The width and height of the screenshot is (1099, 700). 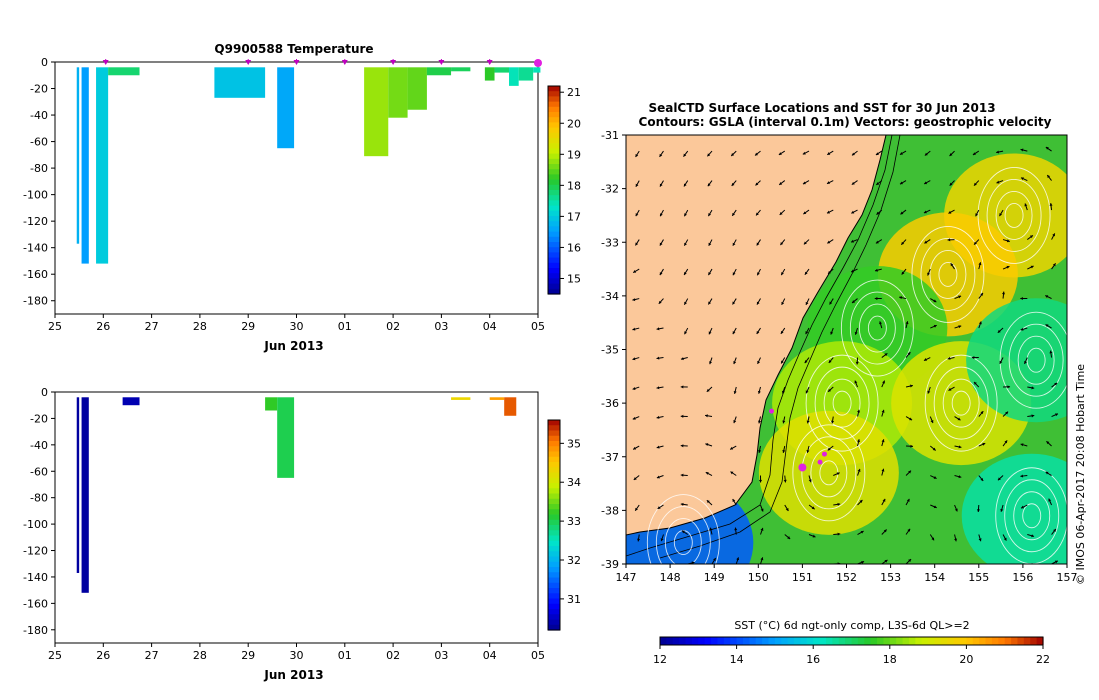 What do you see at coordinates (574, 482) in the screenshot?
I see `colorbar-tick-label: 34` at bounding box center [574, 482].